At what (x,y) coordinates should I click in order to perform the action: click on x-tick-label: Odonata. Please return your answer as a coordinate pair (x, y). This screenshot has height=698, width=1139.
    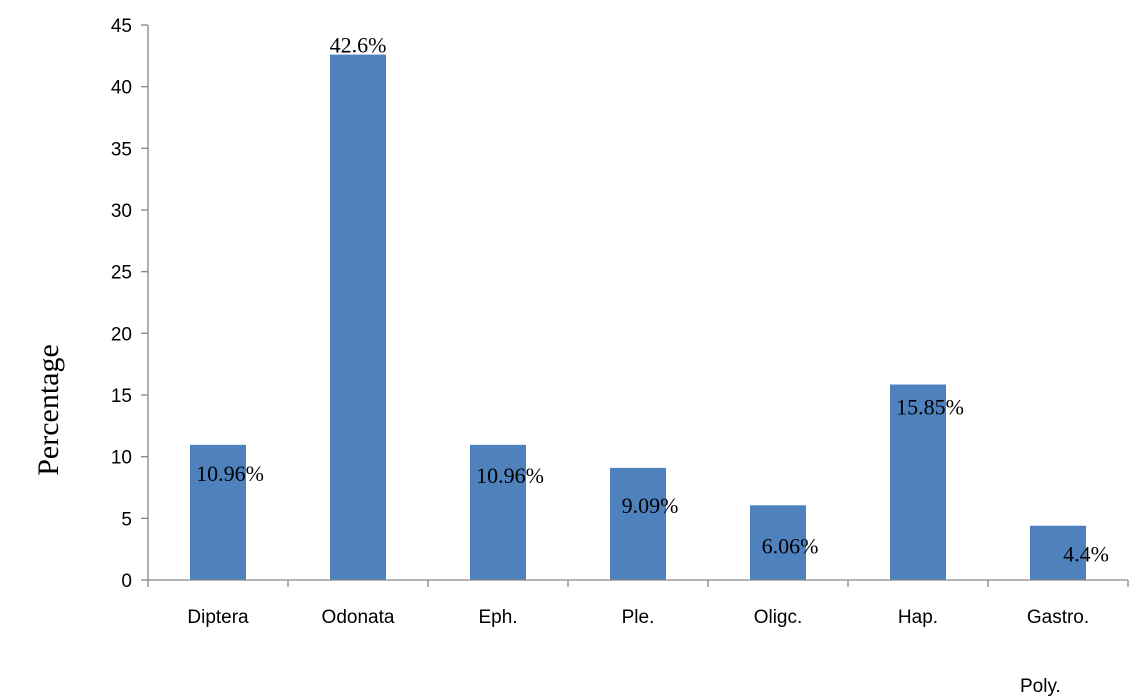
    Looking at the image, I should click on (358, 617).